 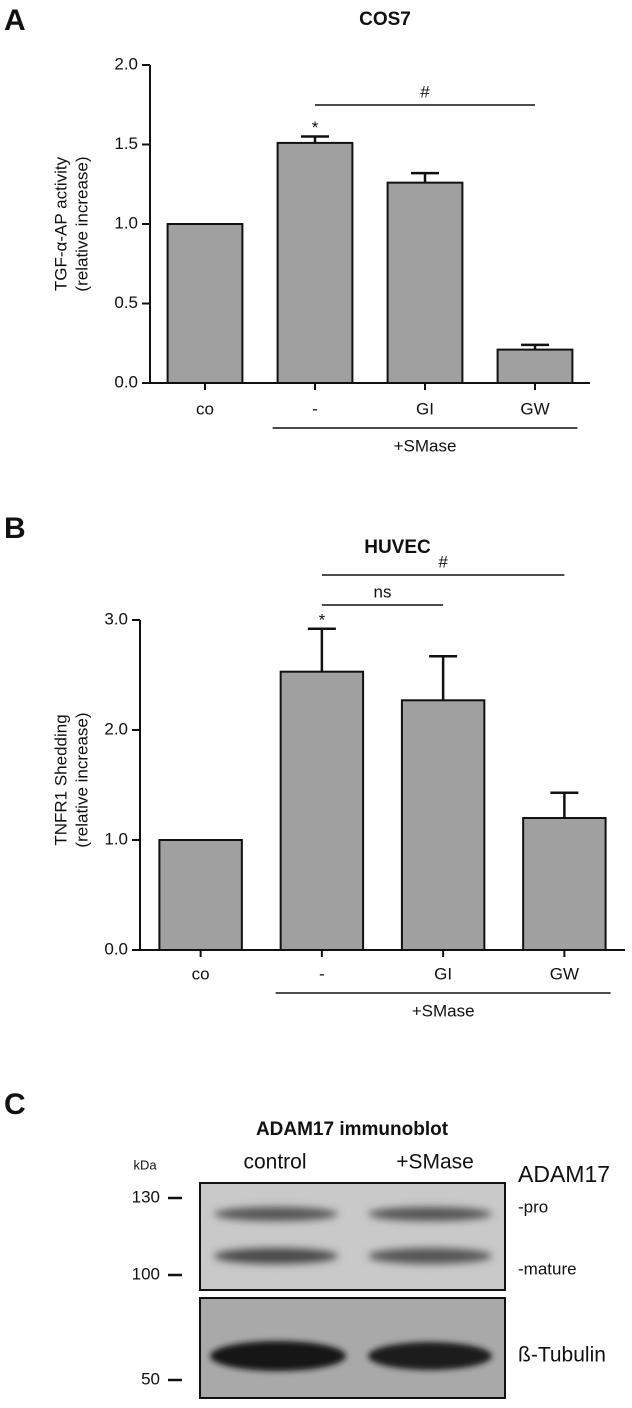 What do you see at coordinates (533, 1206) in the screenshot?
I see `form-label: -pro` at bounding box center [533, 1206].